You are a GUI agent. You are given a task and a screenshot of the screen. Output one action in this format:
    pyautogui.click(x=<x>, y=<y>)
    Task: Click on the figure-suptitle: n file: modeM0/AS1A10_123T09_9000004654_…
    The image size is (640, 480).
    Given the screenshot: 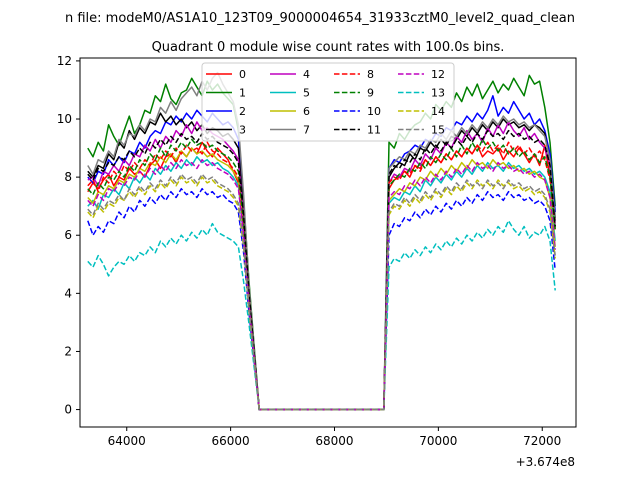 What is the action you would take?
    pyautogui.click(x=320, y=18)
    